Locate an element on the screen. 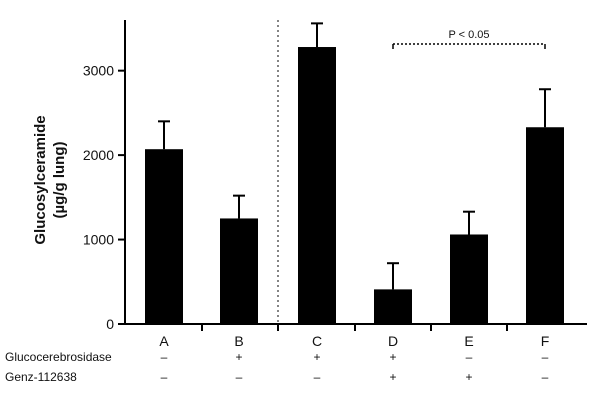  x-tick-label: F is located at coordinates (545, 341).